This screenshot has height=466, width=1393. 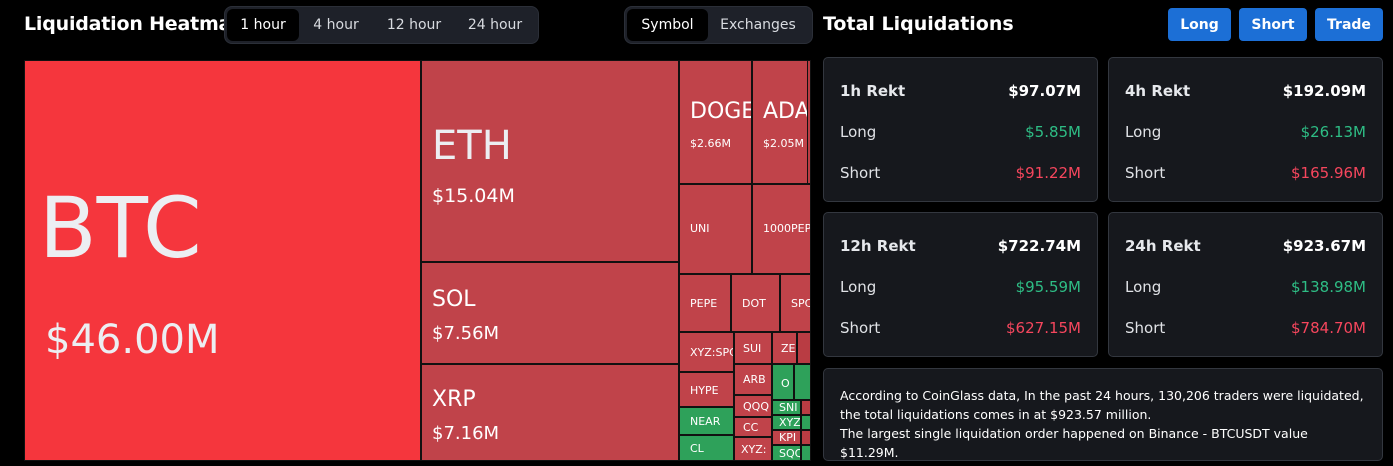 What do you see at coordinates (1328, 173) in the screenshot?
I see `card-short-value: $165.96M` at bounding box center [1328, 173].